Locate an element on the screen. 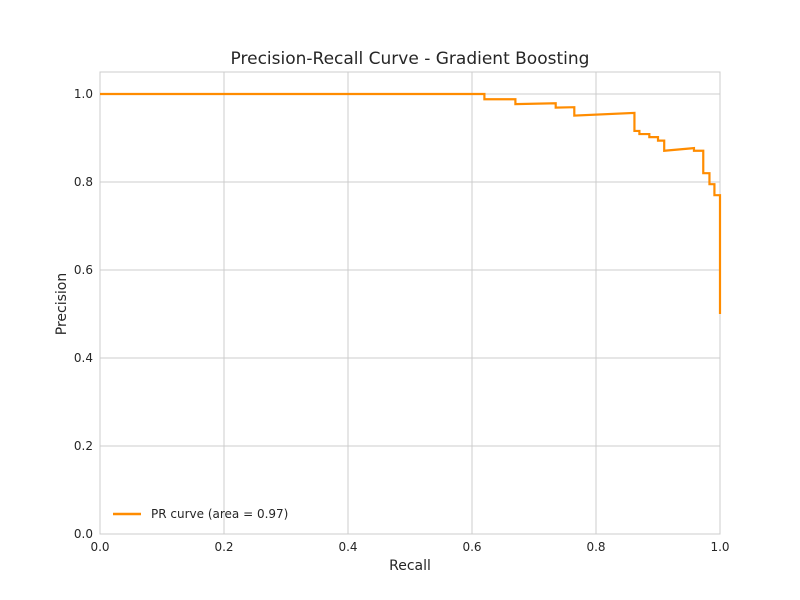 The width and height of the screenshot is (800, 600). x-tick-label: 0.6 is located at coordinates (471, 547).